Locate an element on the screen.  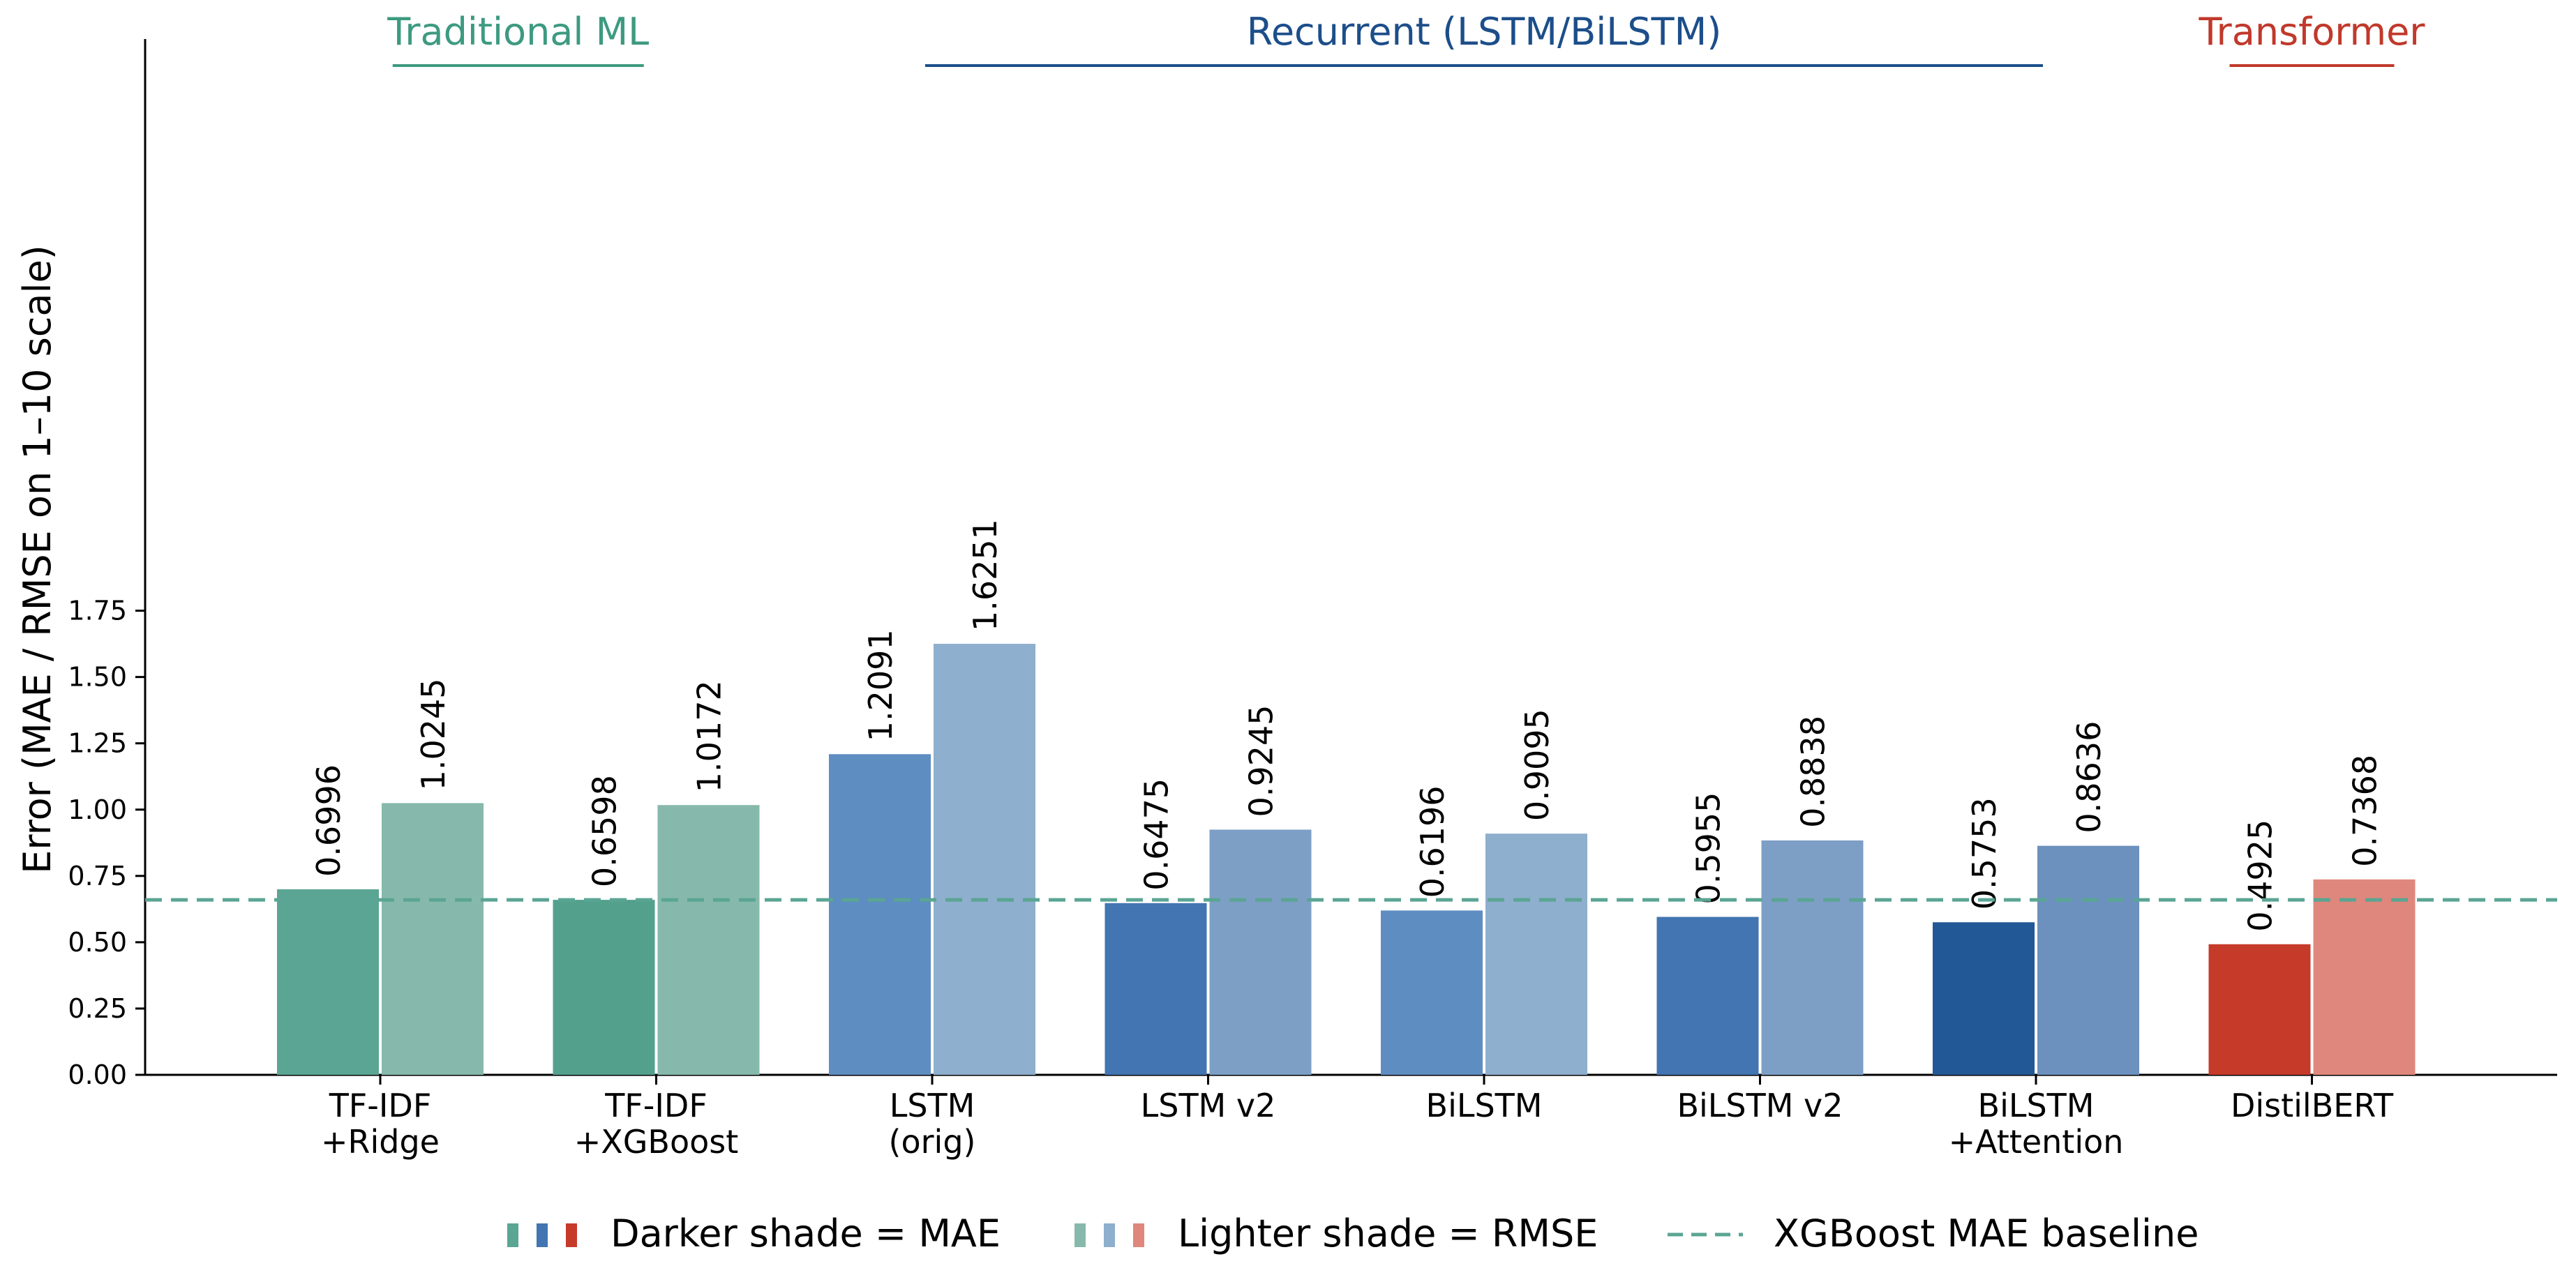
x-tick-label: LSTM is located at coordinates (932, 1105).